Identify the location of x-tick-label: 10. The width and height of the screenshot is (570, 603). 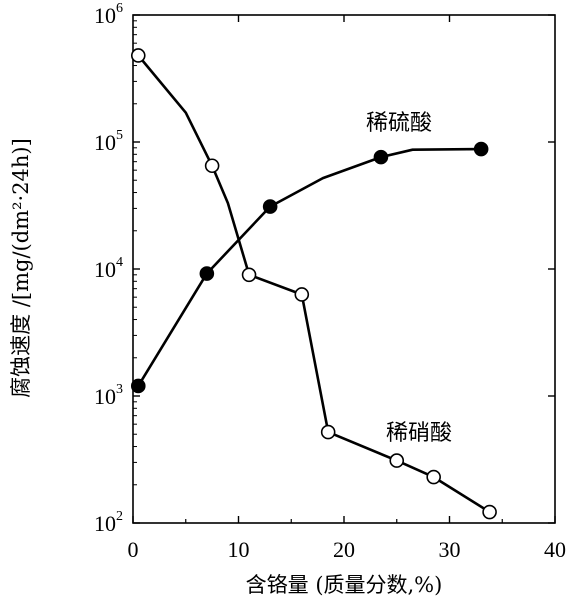
(239, 549).